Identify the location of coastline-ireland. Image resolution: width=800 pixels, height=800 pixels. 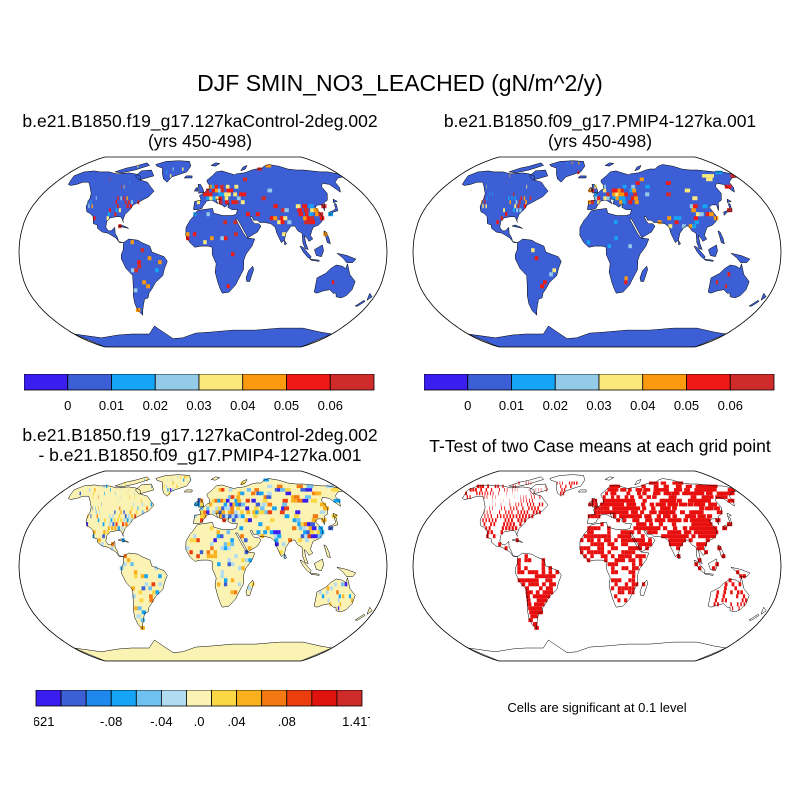
(590, 503).